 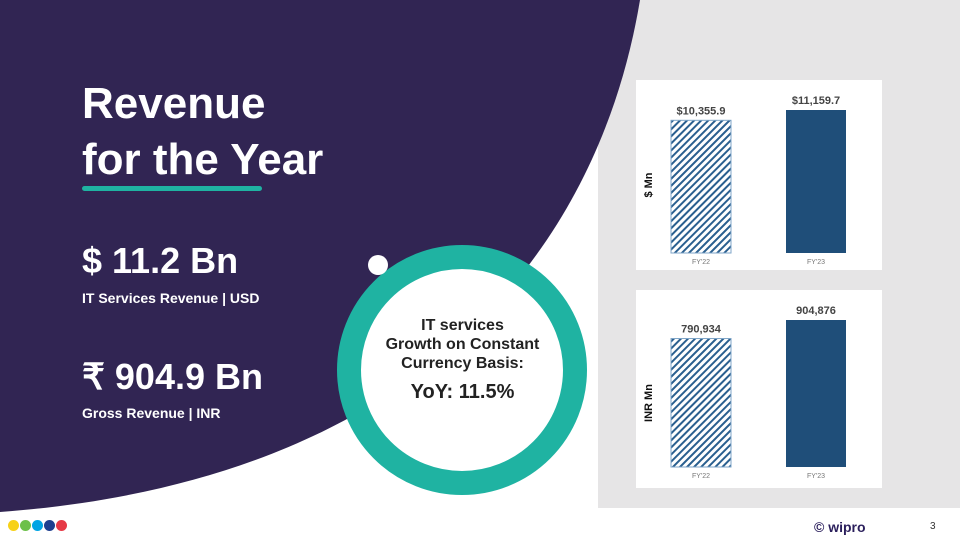 I want to click on data-label: $11,159.7, so click(x=816, y=101).